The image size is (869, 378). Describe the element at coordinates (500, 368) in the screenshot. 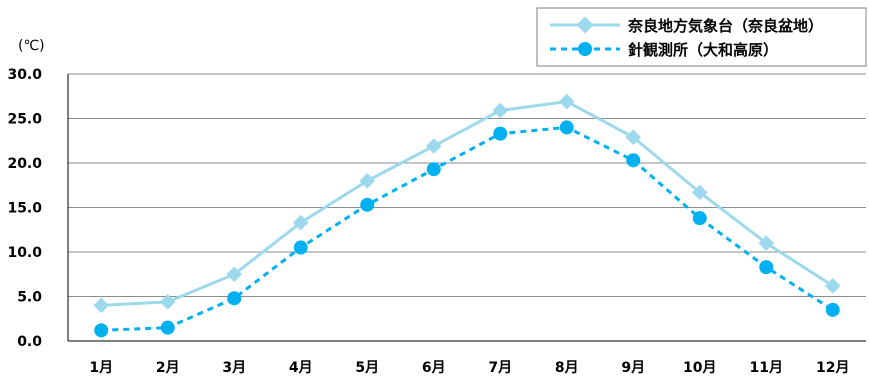

I see `x-tick-label: 7月` at that location.